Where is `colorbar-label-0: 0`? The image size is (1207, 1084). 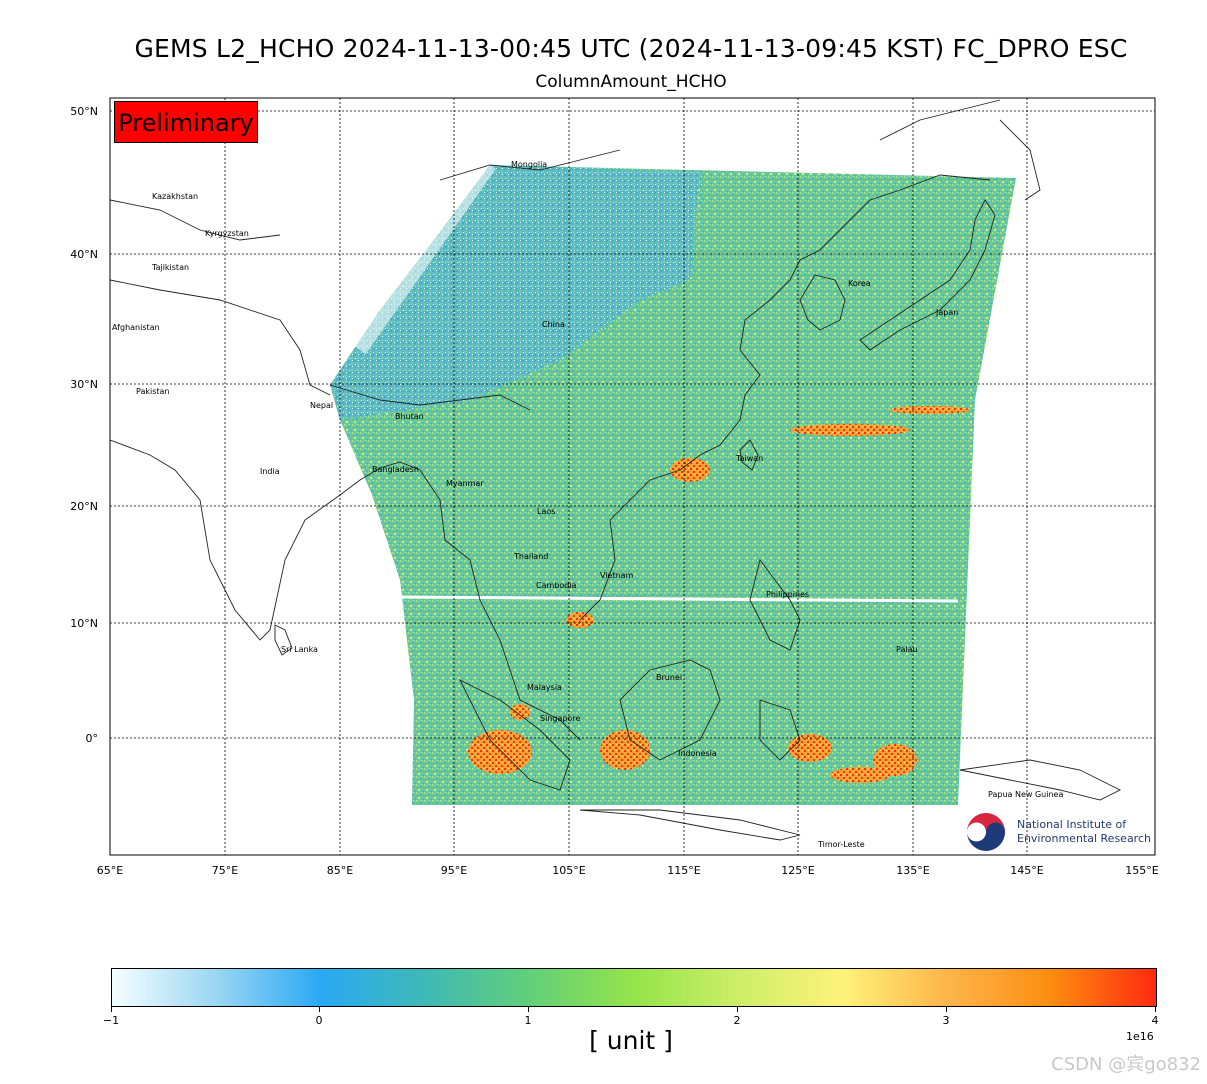
colorbar-label-0: 0 is located at coordinates (319, 1020).